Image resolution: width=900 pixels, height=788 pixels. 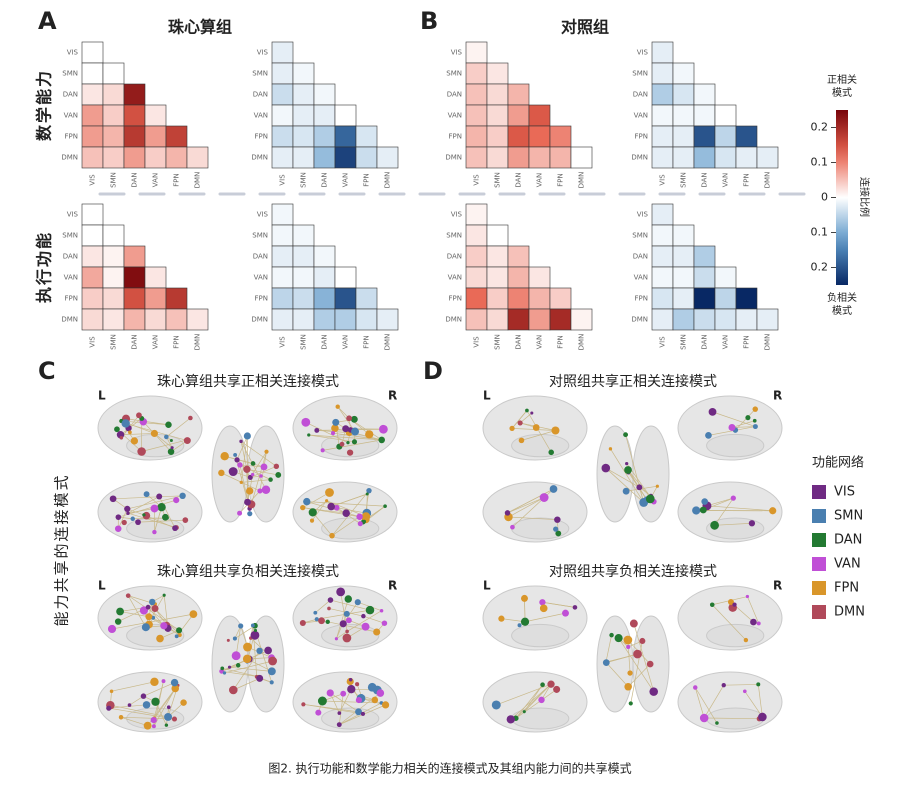 What do you see at coordinates (847, 564) in the screenshot?
I see `legend-label: VAN` at bounding box center [847, 564].